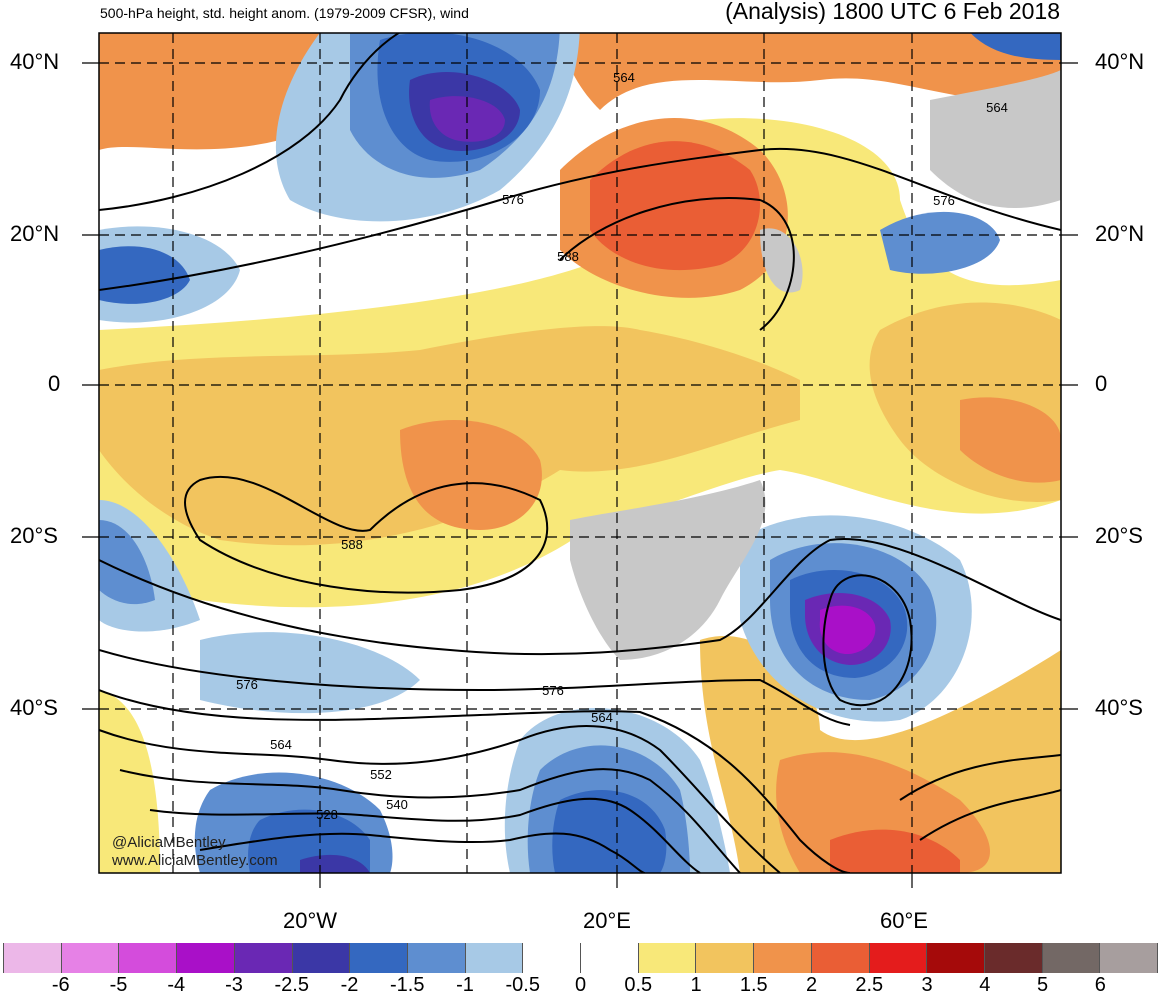  I want to click on colorbar-tick-label: -6, so click(60, 985).